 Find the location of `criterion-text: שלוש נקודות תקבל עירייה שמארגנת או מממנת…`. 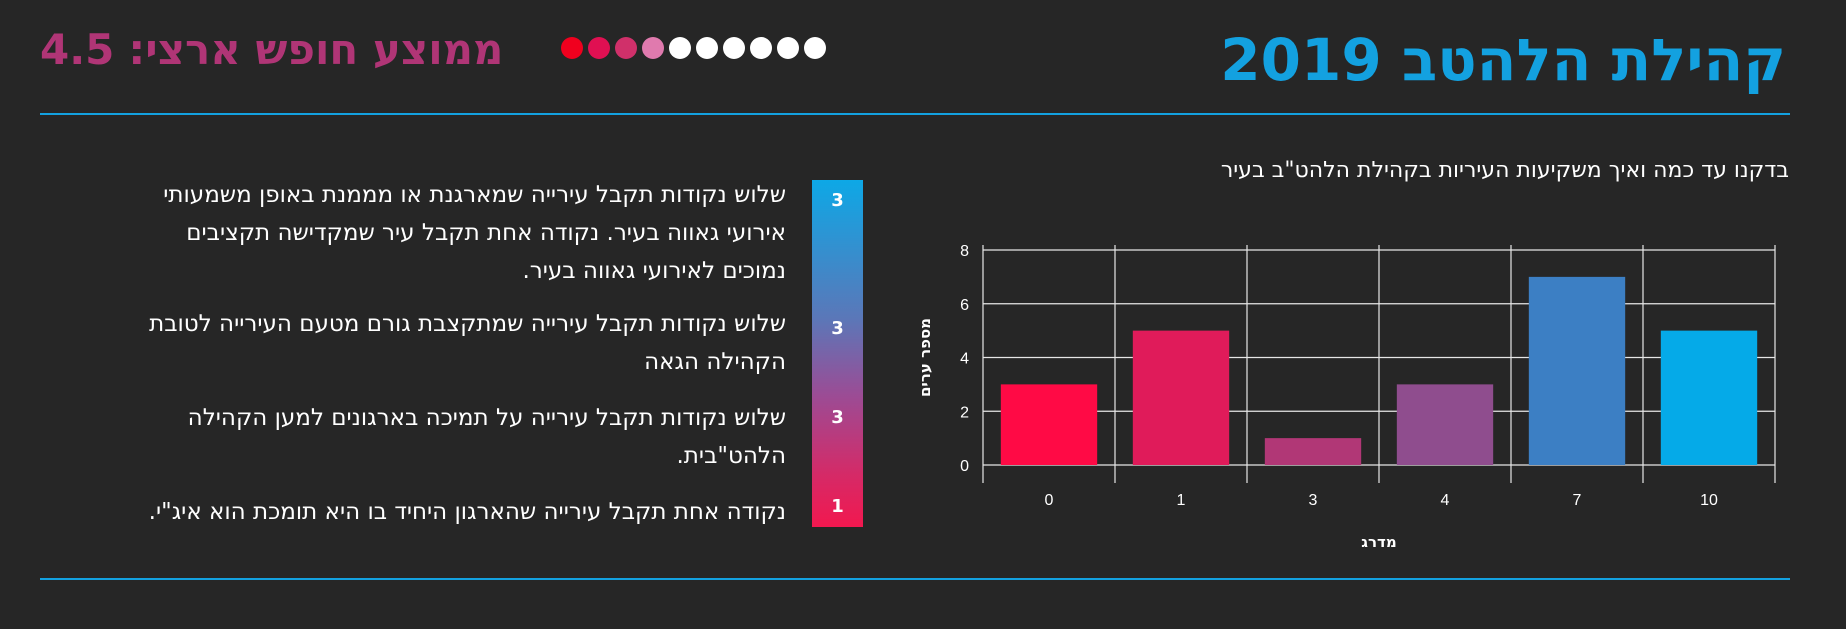

criterion-text: שלוש נקודות תקבל עירייה שמארגנת או מממנת… is located at coordinates (474, 233).